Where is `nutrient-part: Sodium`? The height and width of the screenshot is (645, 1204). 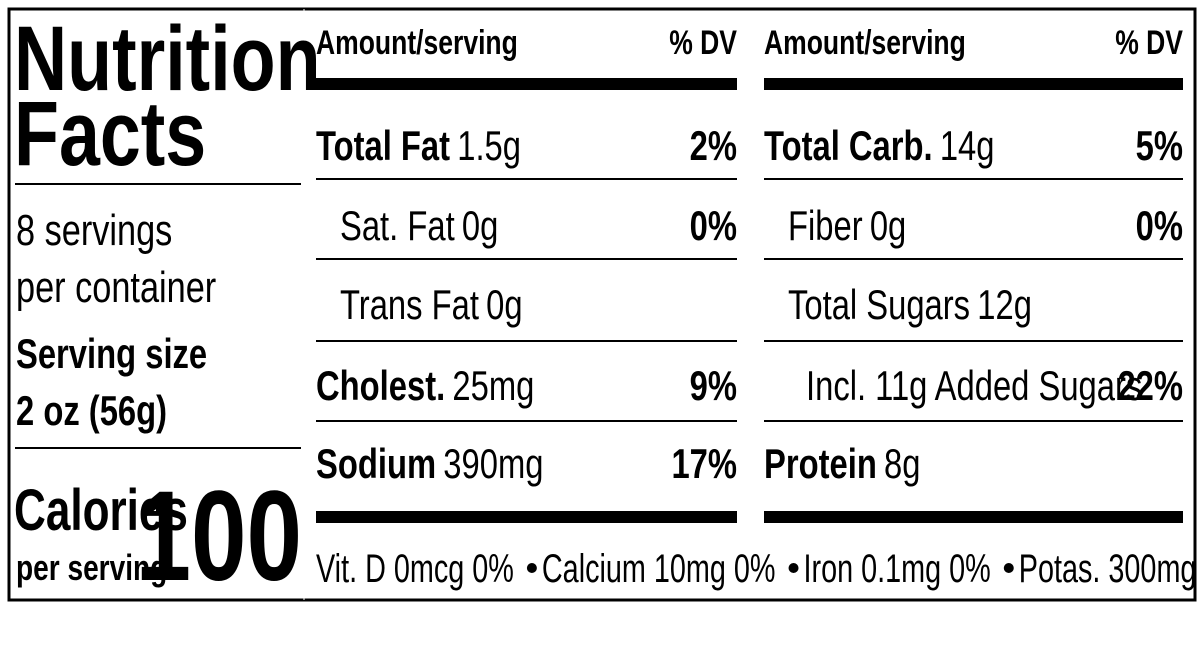
nutrient-part: Sodium is located at coordinates (376, 463).